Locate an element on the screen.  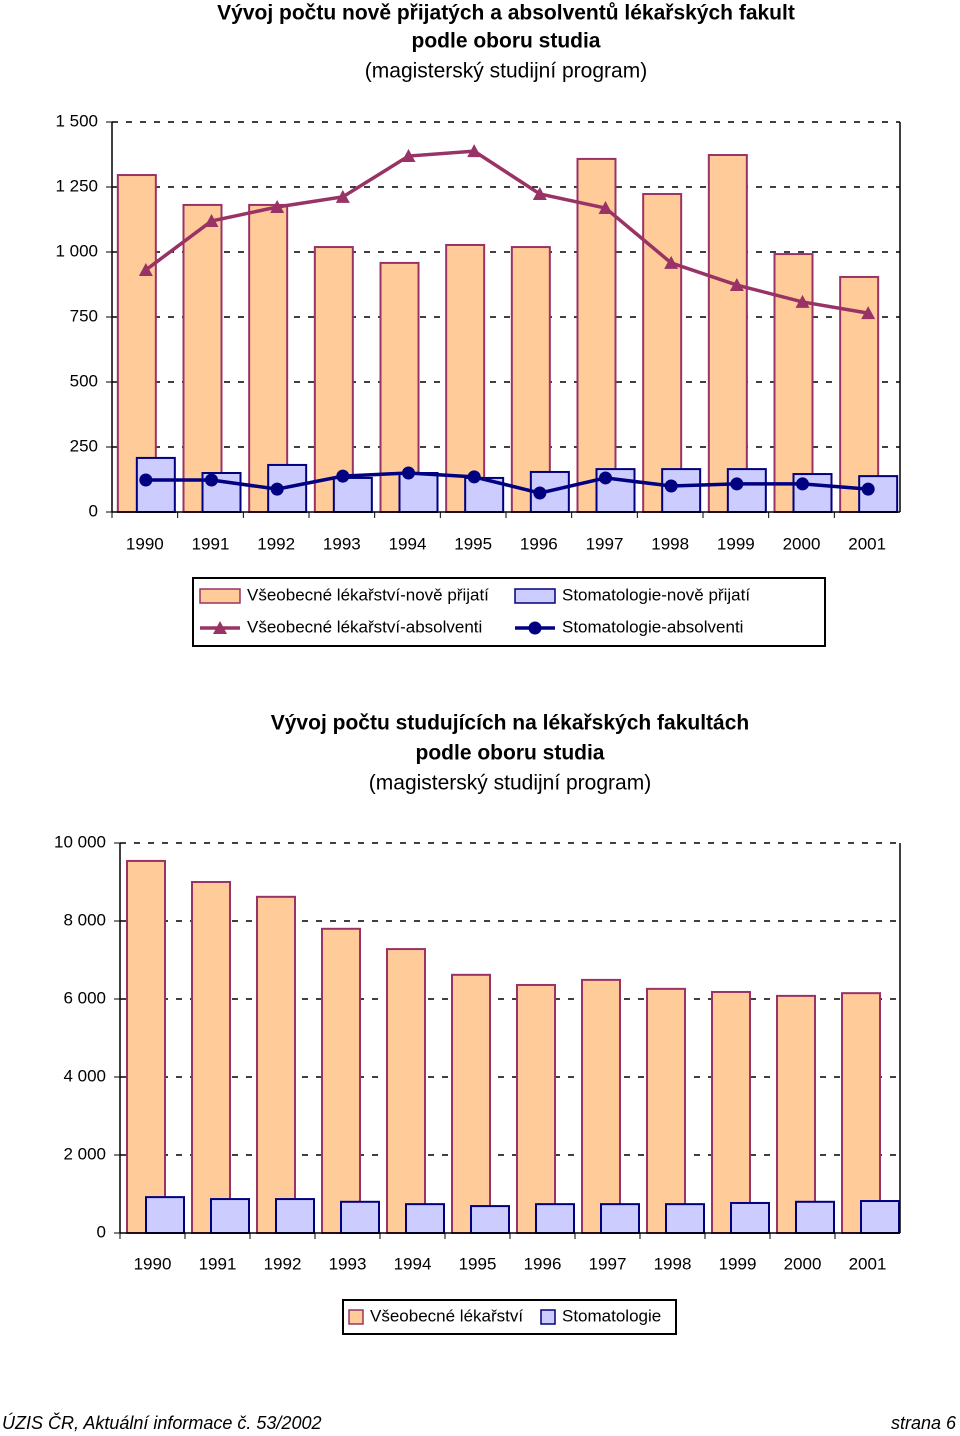
legend-label: Stomatologie is located at coordinates (611, 1315).